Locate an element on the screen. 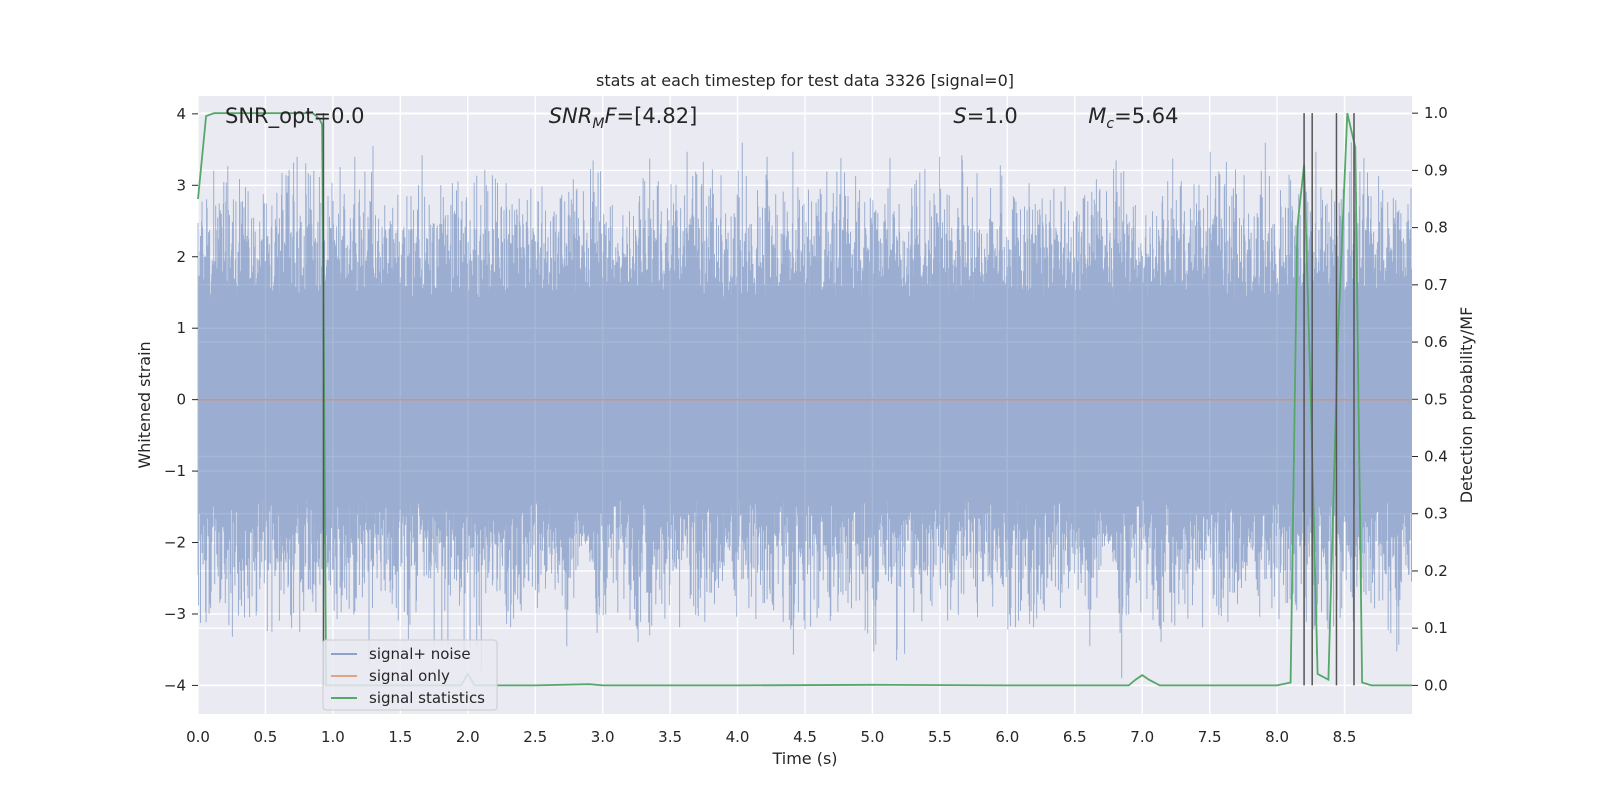 This screenshot has height=800, width=1600. y-tick-label-right: 0.0 is located at coordinates (1436, 685).